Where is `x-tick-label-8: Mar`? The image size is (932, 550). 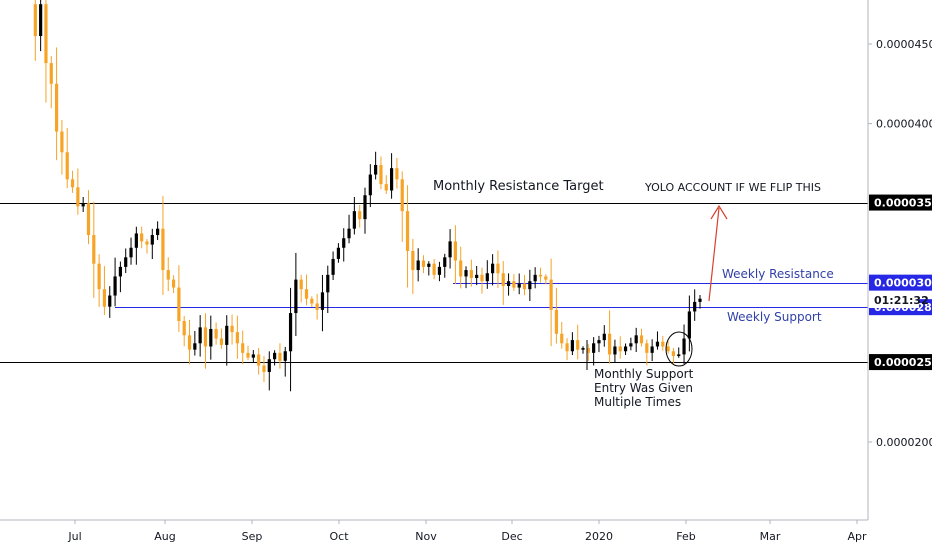
x-tick-label-8: Mar is located at coordinates (770, 536).